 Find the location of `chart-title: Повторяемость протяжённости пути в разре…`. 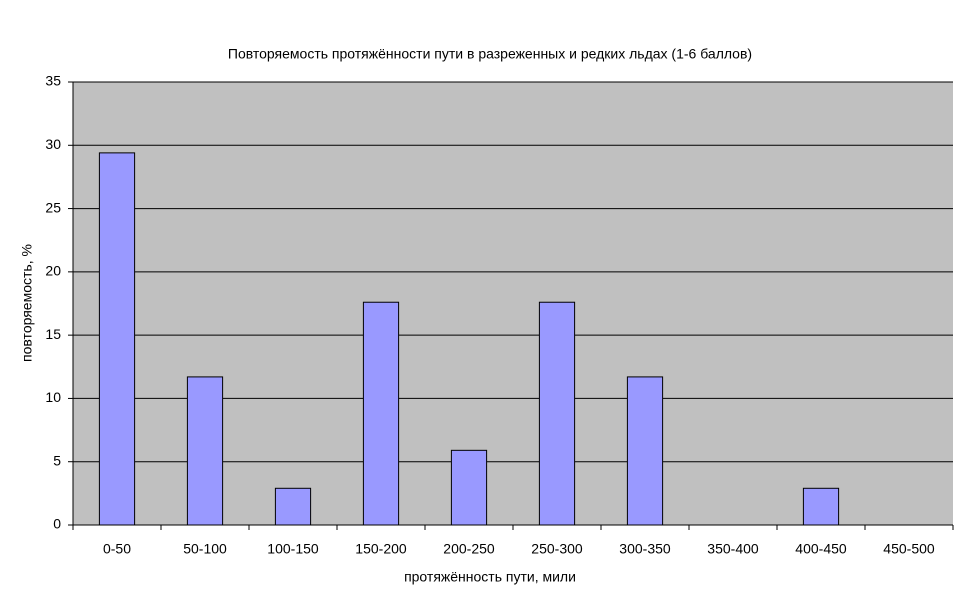

chart-title: Повторяемость протяжённости пути в разре… is located at coordinates (490, 54).